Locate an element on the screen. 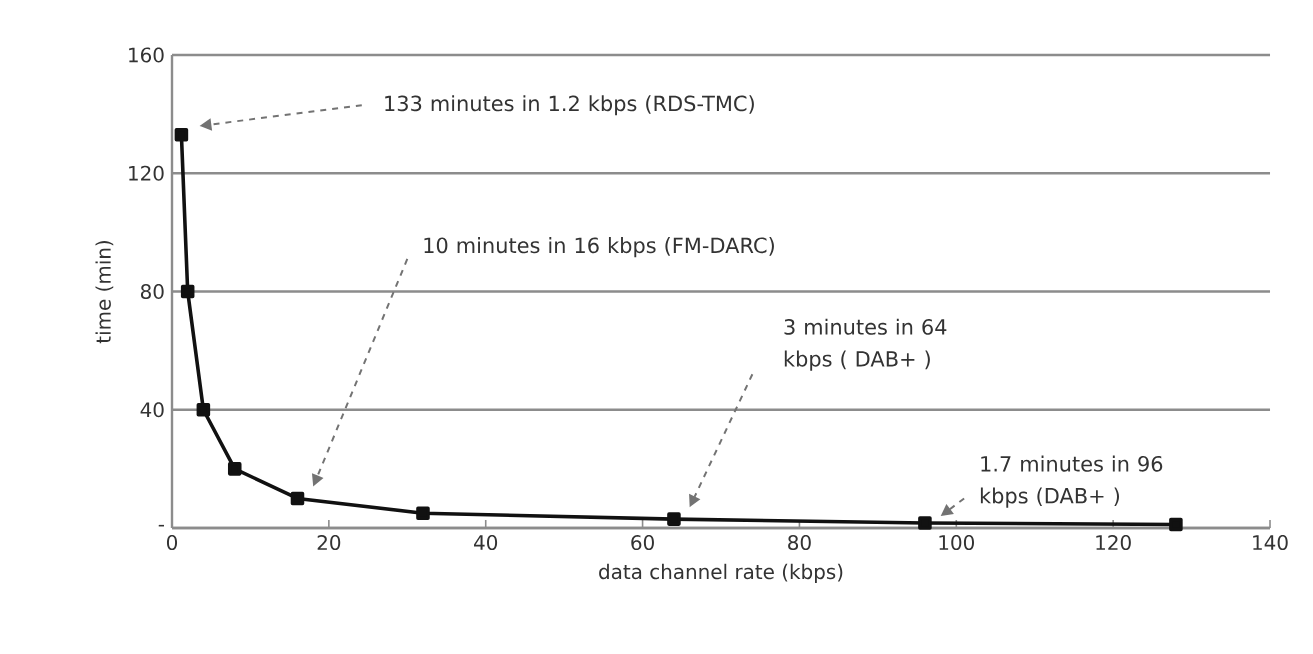  y-tick-label: 80 is located at coordinates (152, 291).